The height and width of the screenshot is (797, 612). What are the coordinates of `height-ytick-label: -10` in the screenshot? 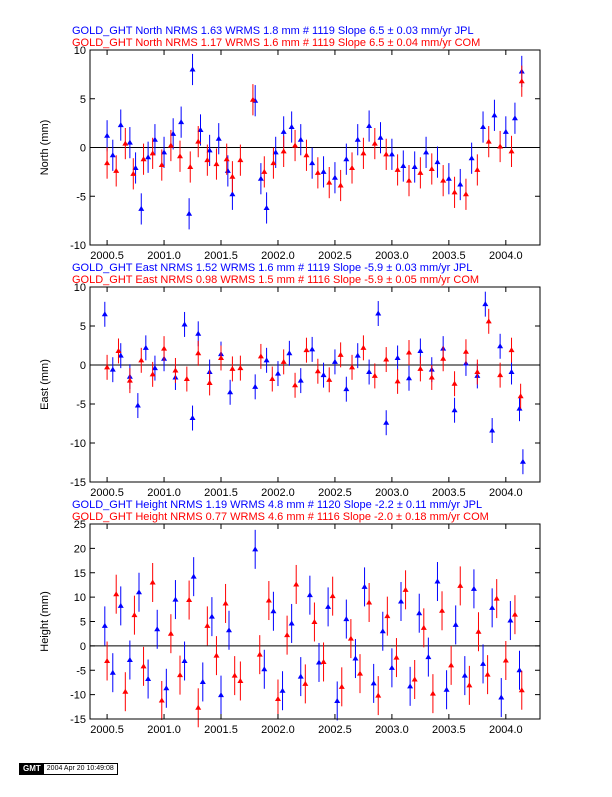 It's located at (78, 696).